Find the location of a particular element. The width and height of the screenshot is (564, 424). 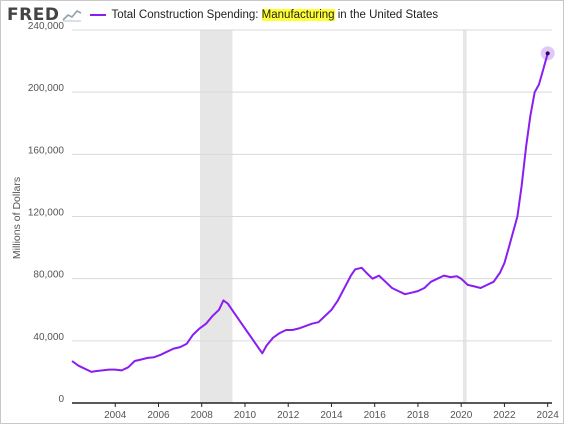

title-suffix: in the United States is located at coordinates (386, 15).